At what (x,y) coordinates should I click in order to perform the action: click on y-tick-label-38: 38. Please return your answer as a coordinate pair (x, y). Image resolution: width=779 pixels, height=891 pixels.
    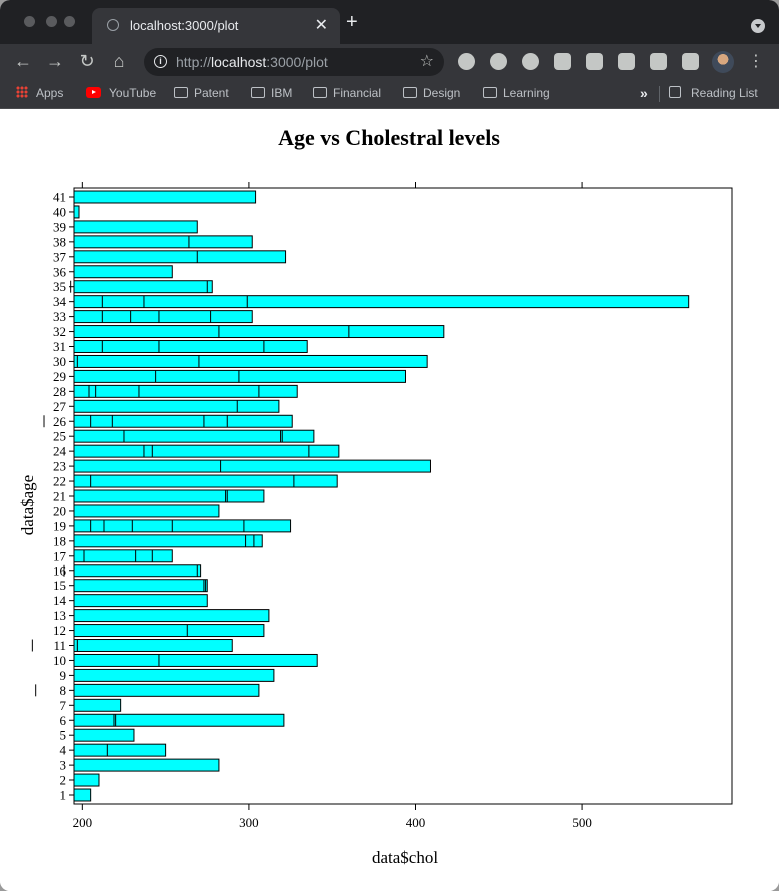
    Looking at the image, I should click on (59, 241).